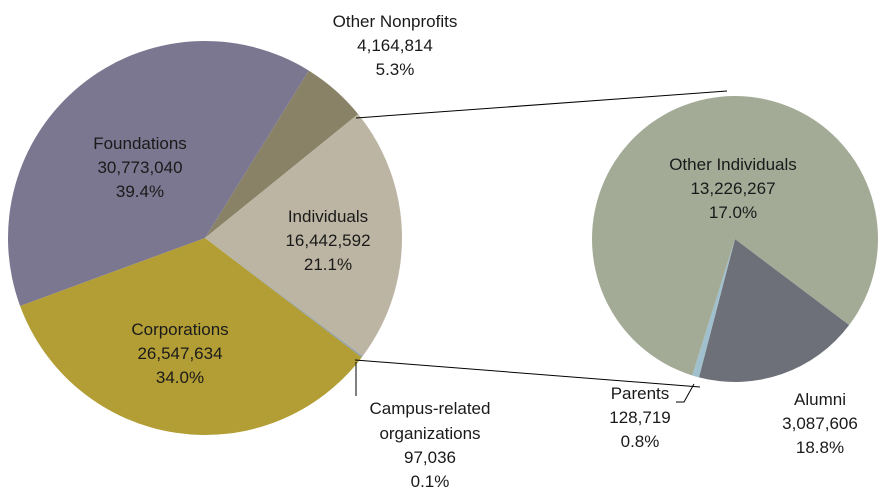 This screenshot has width=880, height=500. Describe the element at coordinates (733, 164) in the screenshot. I see `slice-name: Other Individuals` at that location.